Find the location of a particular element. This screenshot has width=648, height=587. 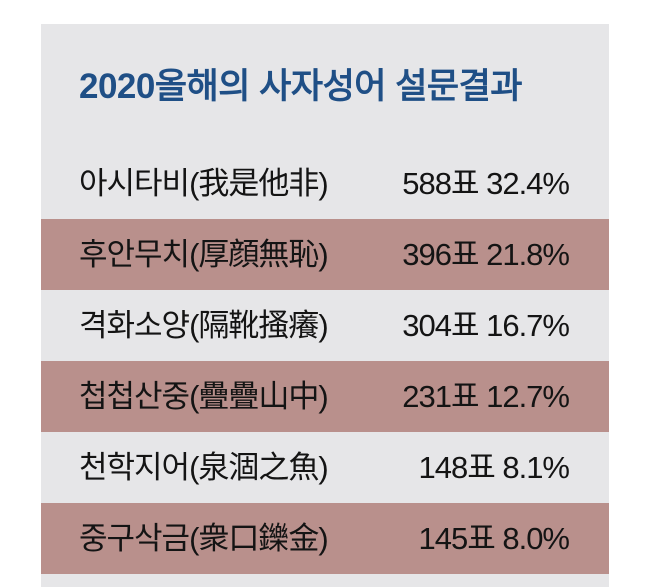

result-row: 격화소양(隔靴搔癢) 304표 16.7% is located at coordinates (325, 325).